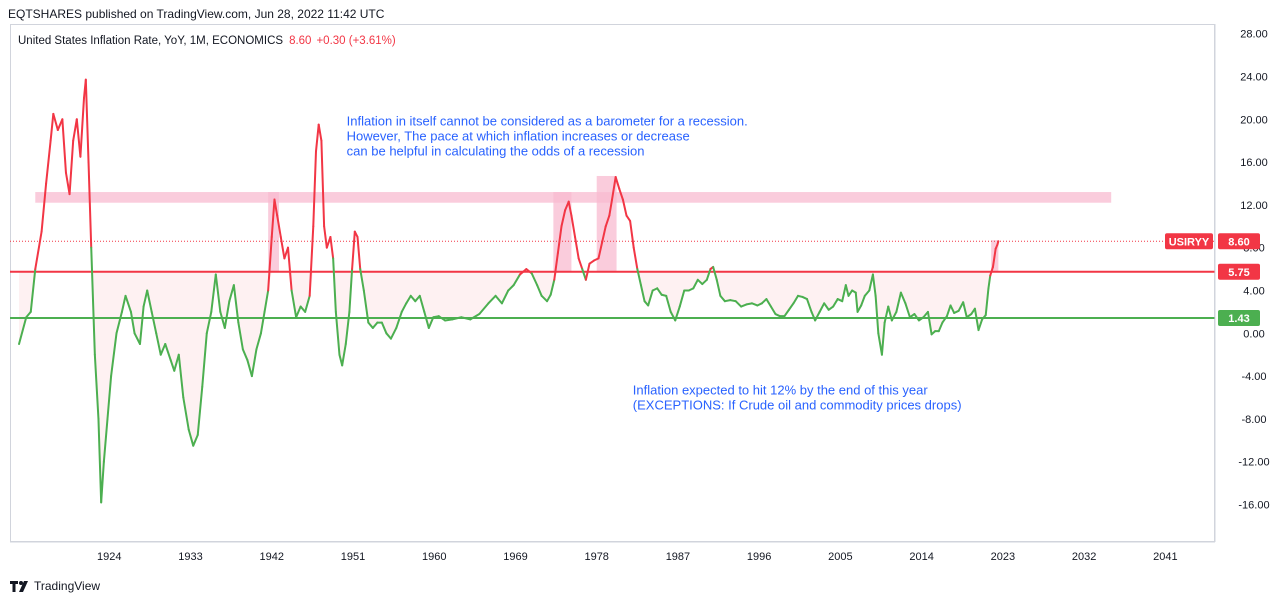 This screenshot has height=605, width=1280. Describe the element at coordinates (1165, 557) in the screenshot. I see `x-tick-2041: 2041` at that location.